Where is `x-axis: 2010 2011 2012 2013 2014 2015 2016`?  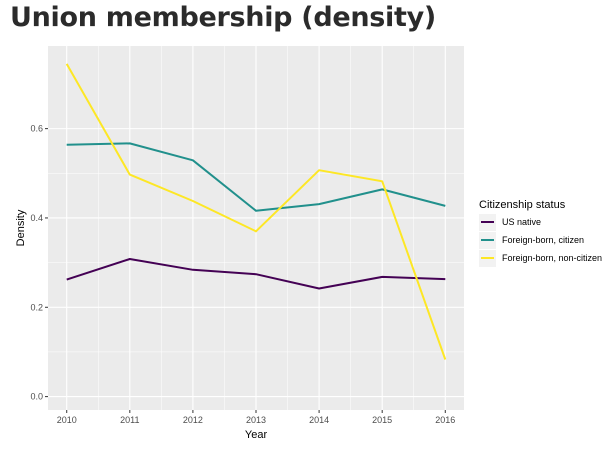
x-axis: 2010 2011 2012 2013 2014 2015 2016 is located at coordinates (256, 417).